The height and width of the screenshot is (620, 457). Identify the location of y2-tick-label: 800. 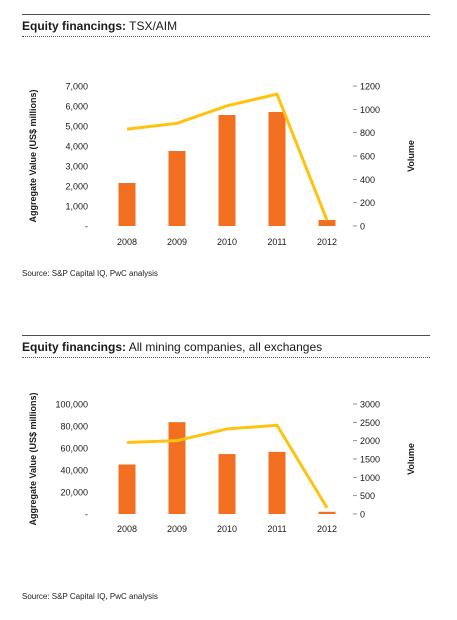
(367, 133).